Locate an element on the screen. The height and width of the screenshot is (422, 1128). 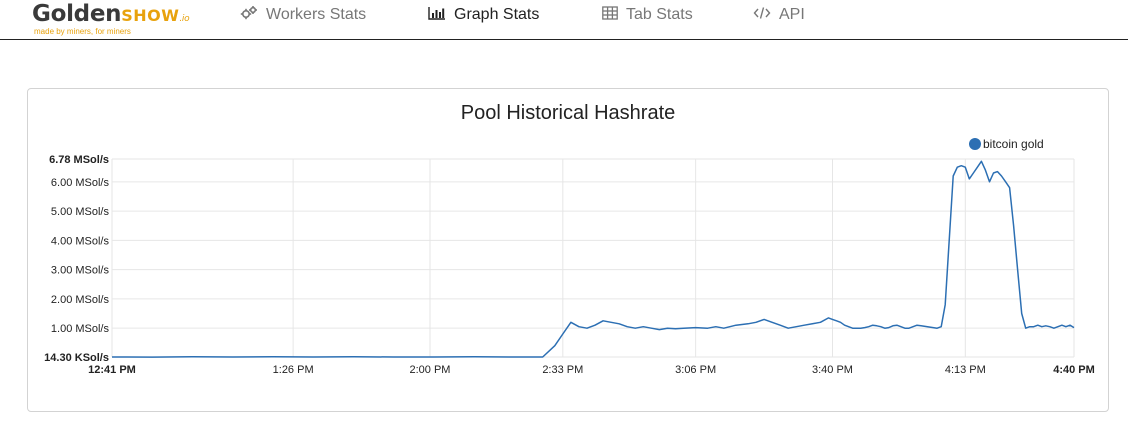
y-tick-label: 4.00 MSol/s is located at coordinates (80, 241).